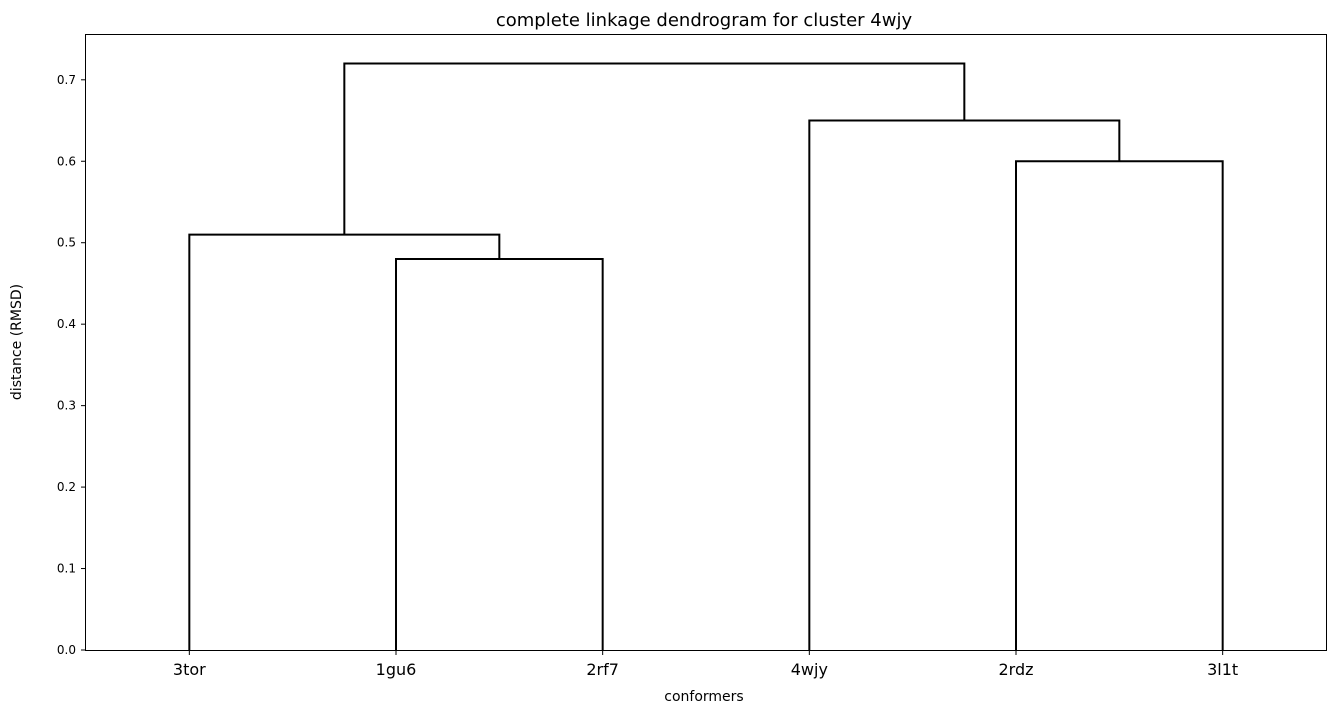 The width and height of the screenshot is (1334, 718). I want to click on x-axis-label: conformers, so click(703, 697).